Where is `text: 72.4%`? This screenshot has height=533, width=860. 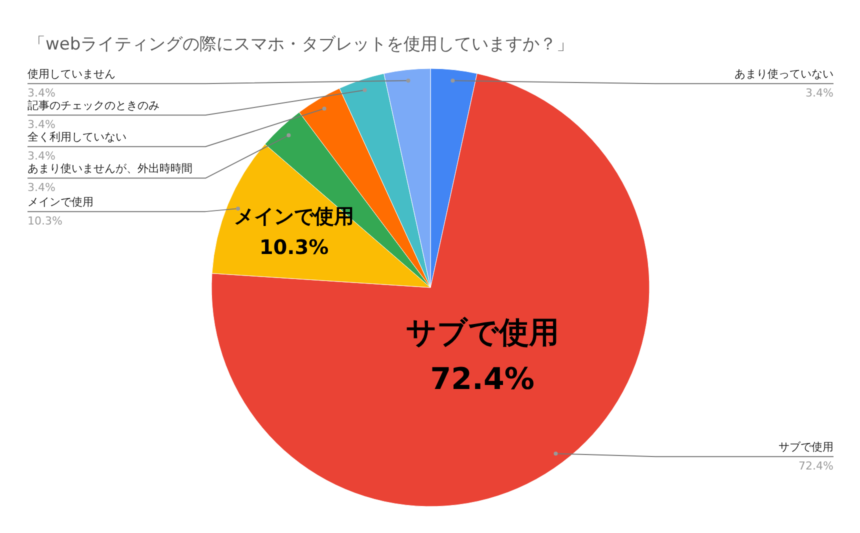
text: 72.4% is located at coordinates (816, 466).